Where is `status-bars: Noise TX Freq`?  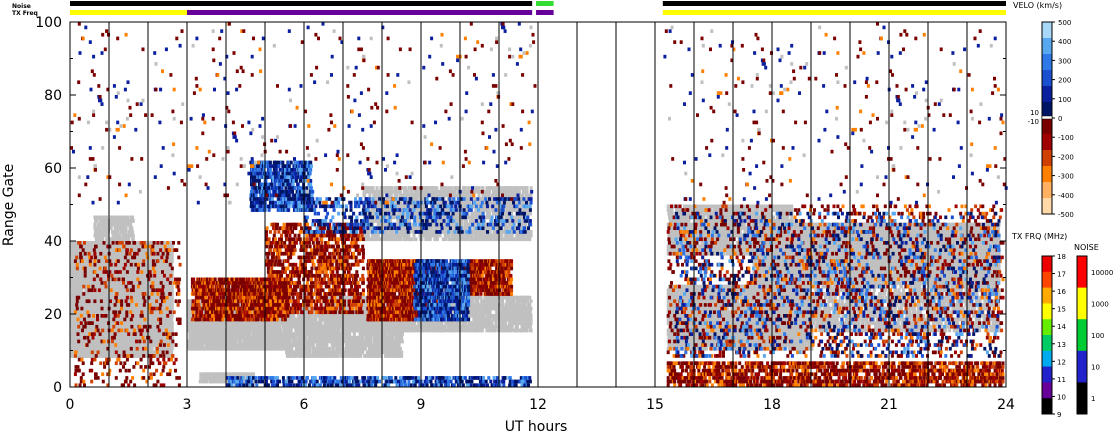 status-bars: Noise TX Freq is located at coordinates (509, 9).